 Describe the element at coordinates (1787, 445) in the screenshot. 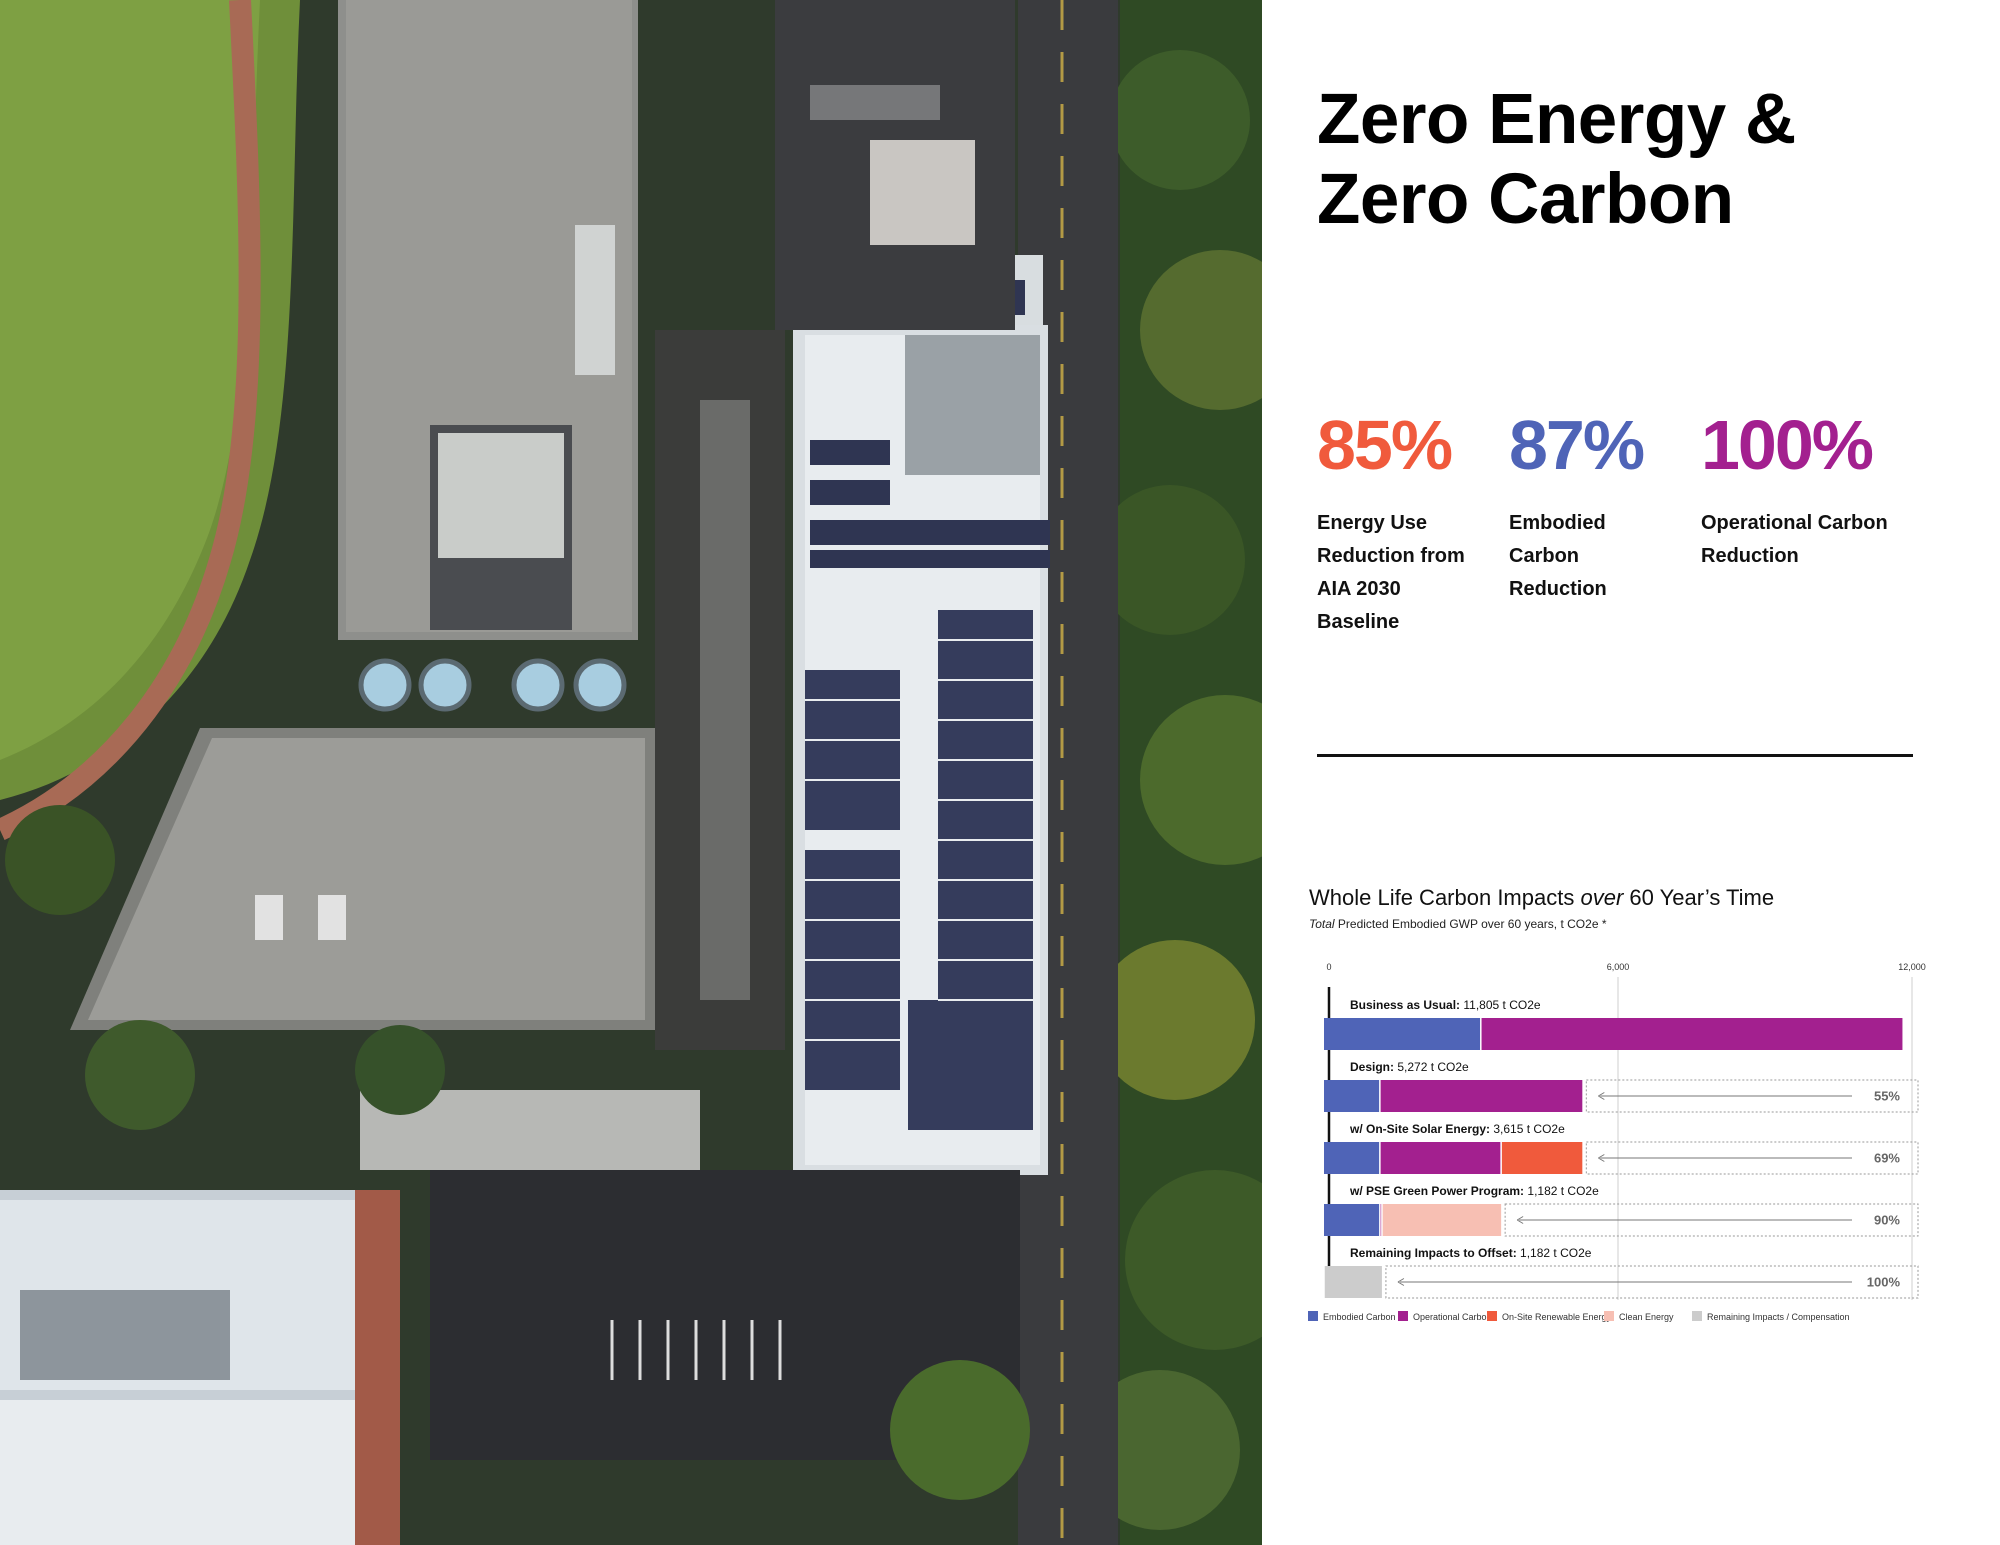

I see `stat-value: 100%` at that location.